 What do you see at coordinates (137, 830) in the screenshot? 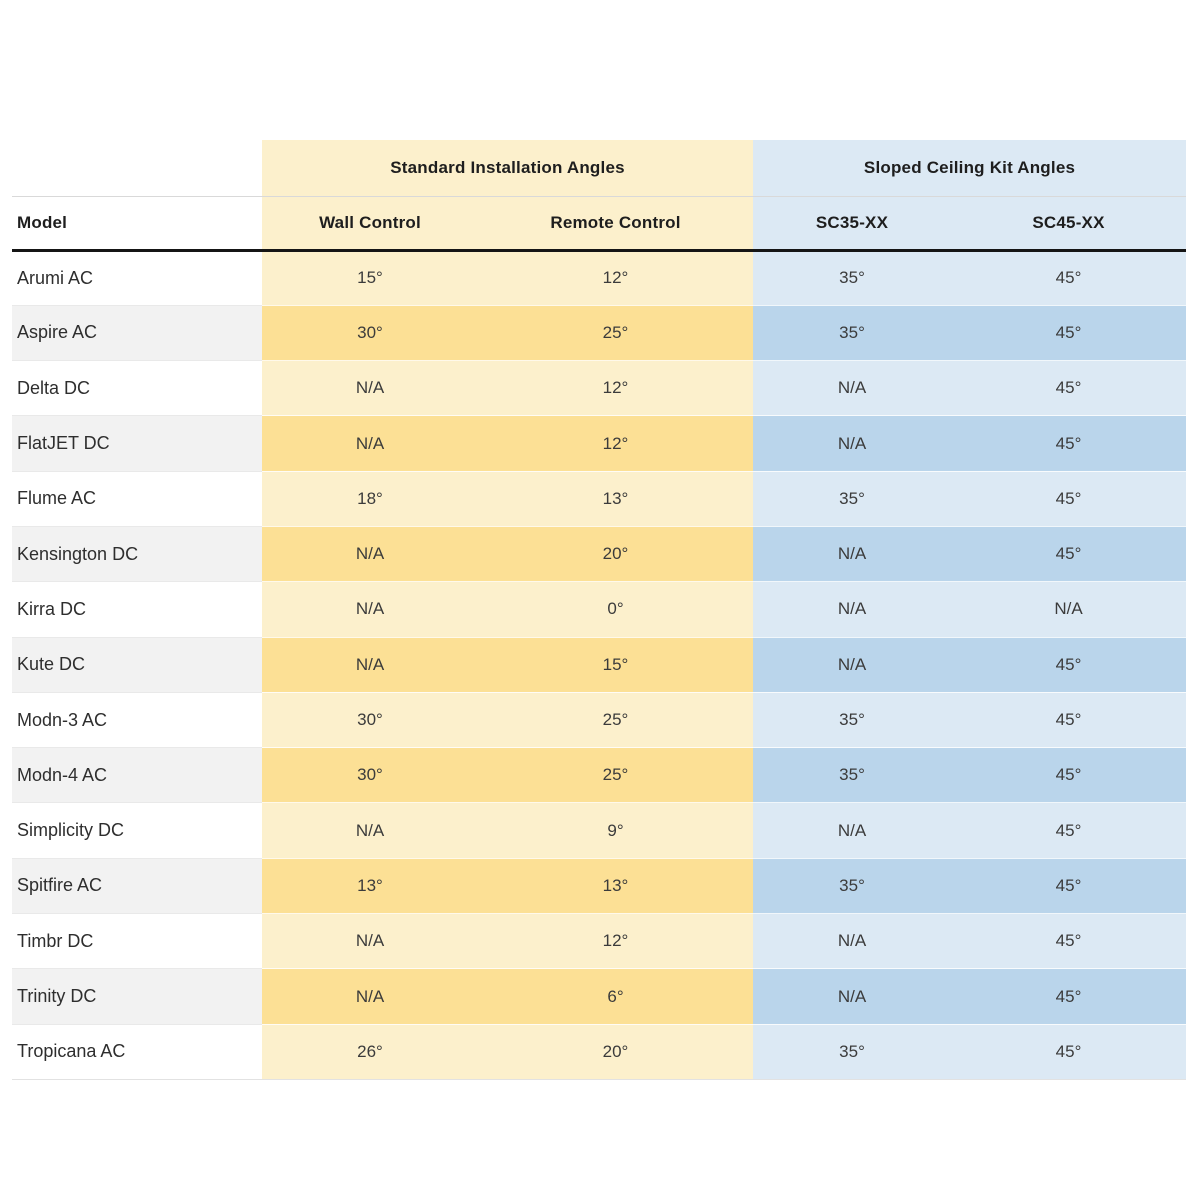
I see `model-name: Simplicity DC` at bounding box center [137, 830].